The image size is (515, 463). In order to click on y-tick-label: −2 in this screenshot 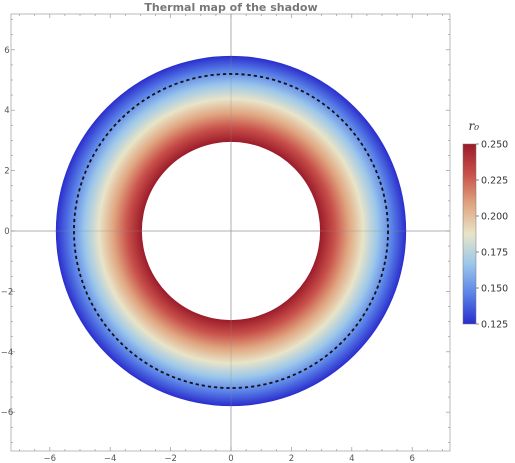, I will do `click(7, 292)`.